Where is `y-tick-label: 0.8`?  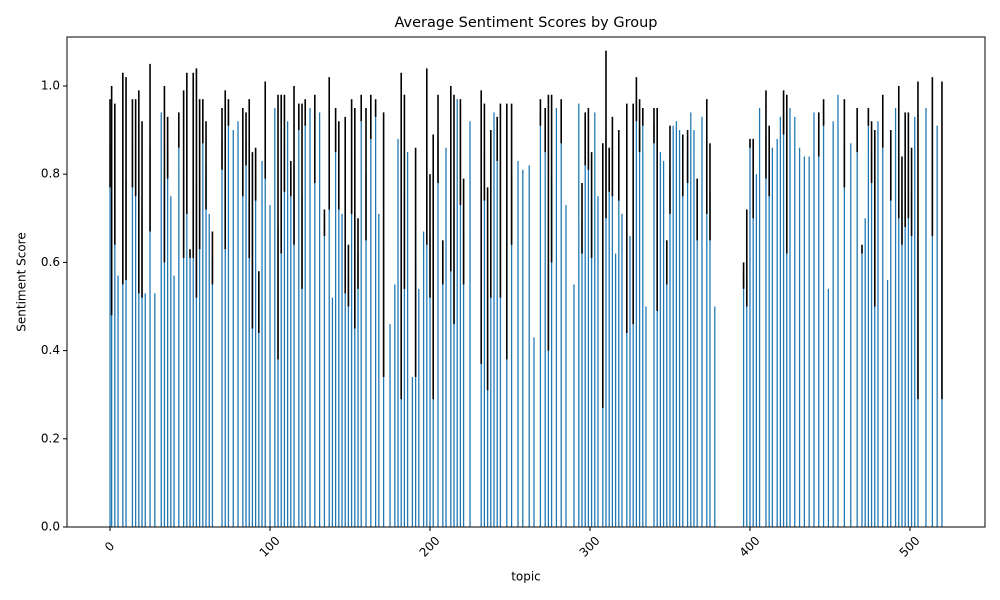
y-tick-label: 0.8 is located at coordinates (50, 174).